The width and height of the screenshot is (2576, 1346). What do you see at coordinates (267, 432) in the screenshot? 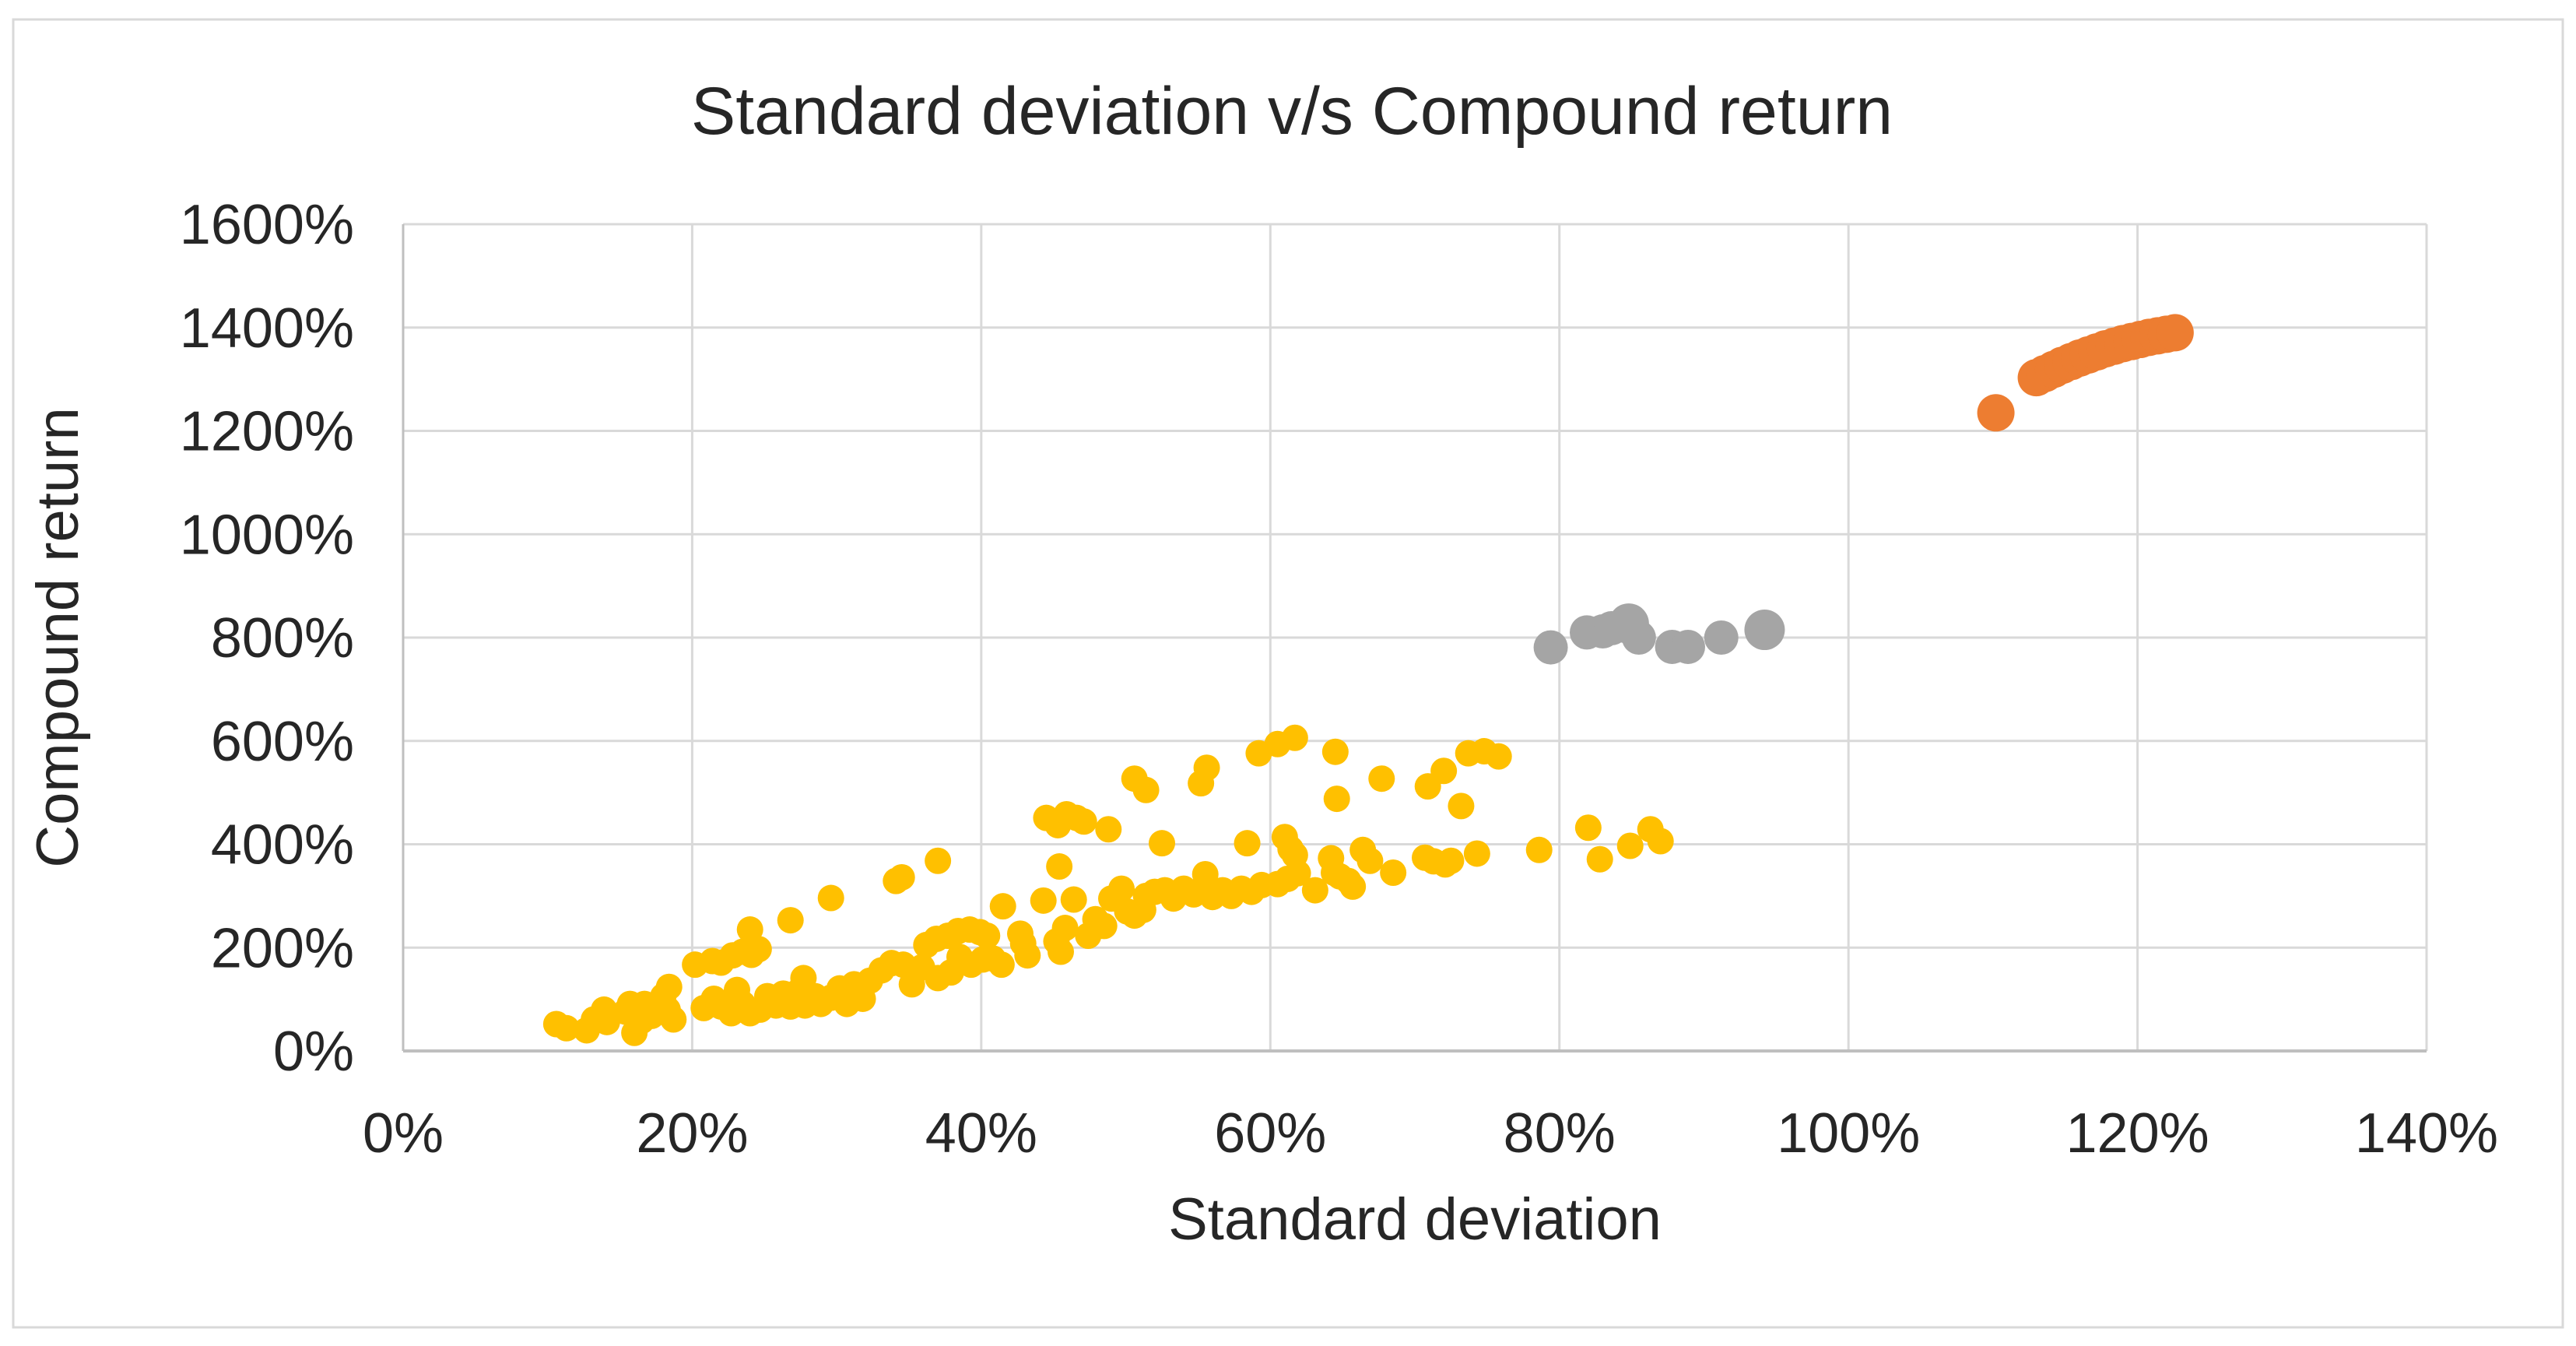
I see `y-tick-label: 1200%` at bounding box center [267, 432].